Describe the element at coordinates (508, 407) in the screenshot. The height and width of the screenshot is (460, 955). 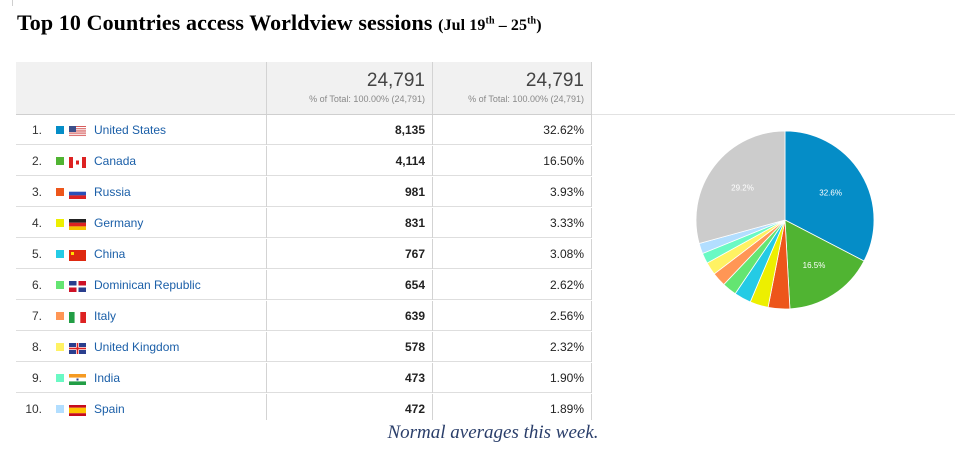
I see `percent-value: 1.89%` at that location.